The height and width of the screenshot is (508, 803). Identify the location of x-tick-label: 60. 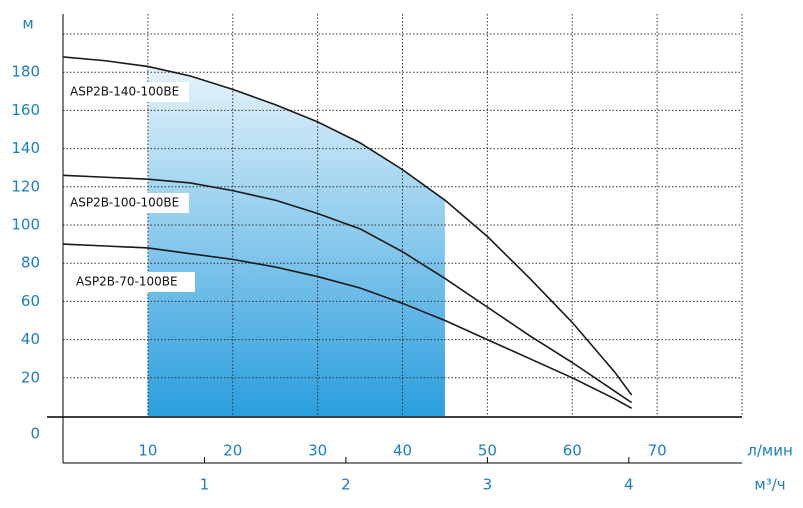
(572, 451).